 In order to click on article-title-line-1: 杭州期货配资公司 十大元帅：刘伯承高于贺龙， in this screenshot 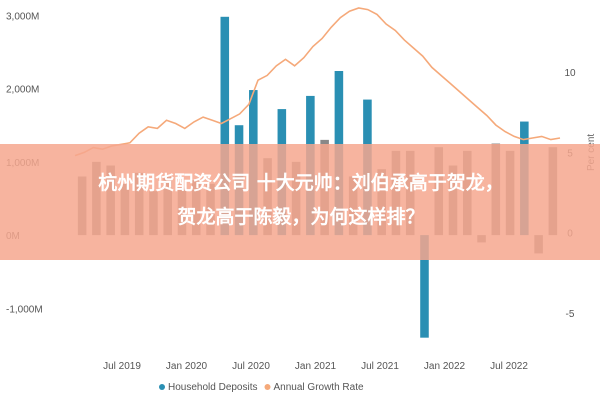, I will do `click(301, 183)`.